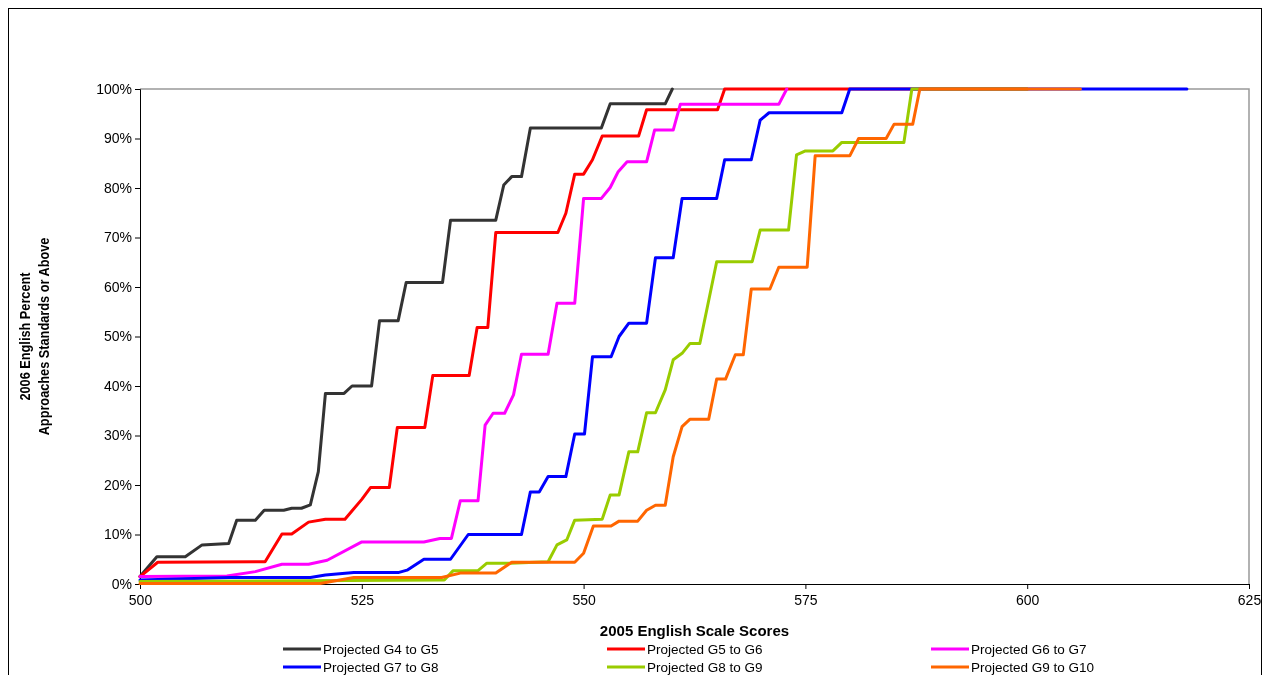 The width and height of the screenshot is (1270, 675). Describe the element at coordinates (1028, 599) in the screenshot. I see `x-tick-label: 600` at that location.